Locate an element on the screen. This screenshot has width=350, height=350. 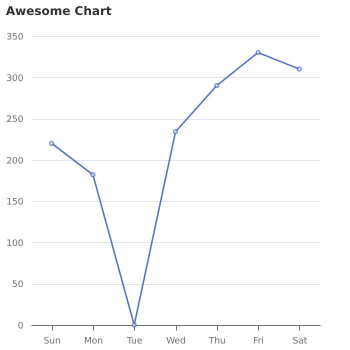
x-tick-label: Fri is located at coordinates (258, 341).